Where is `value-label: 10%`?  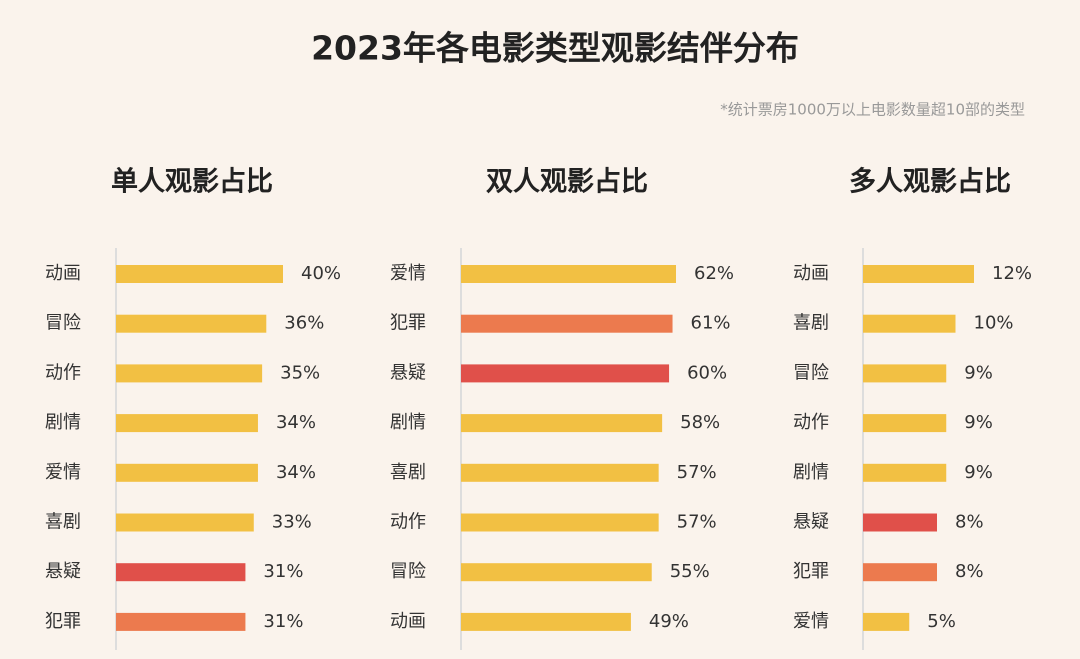
value-label: 10% is located at coordinates (994, 323).